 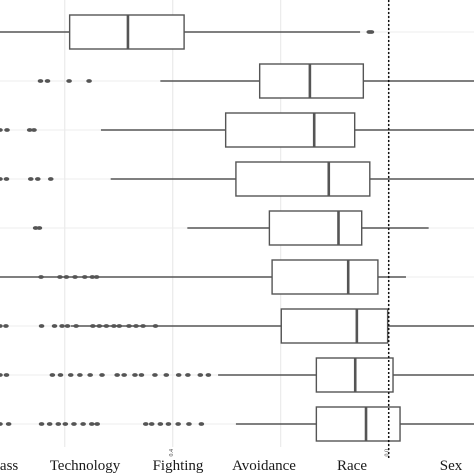 What do you see at coordinates (85, 466) in the screenshot?
I see `category-label-technology: Technology` at bounding box center [85, 466].